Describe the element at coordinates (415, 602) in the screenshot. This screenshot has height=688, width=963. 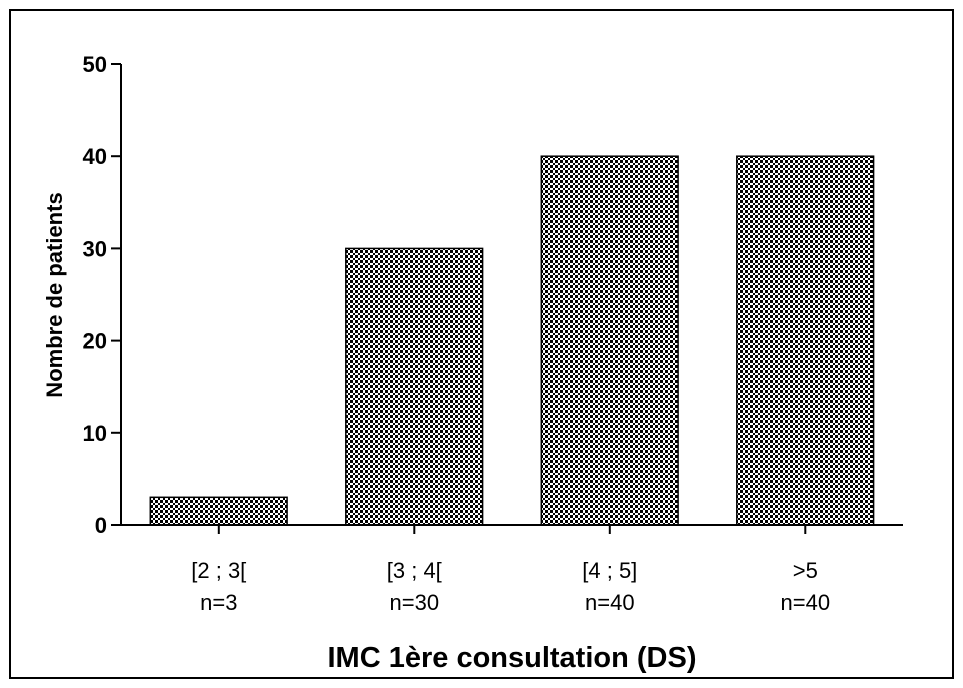
I see `x-tick-sublabel: n=30` at that location.